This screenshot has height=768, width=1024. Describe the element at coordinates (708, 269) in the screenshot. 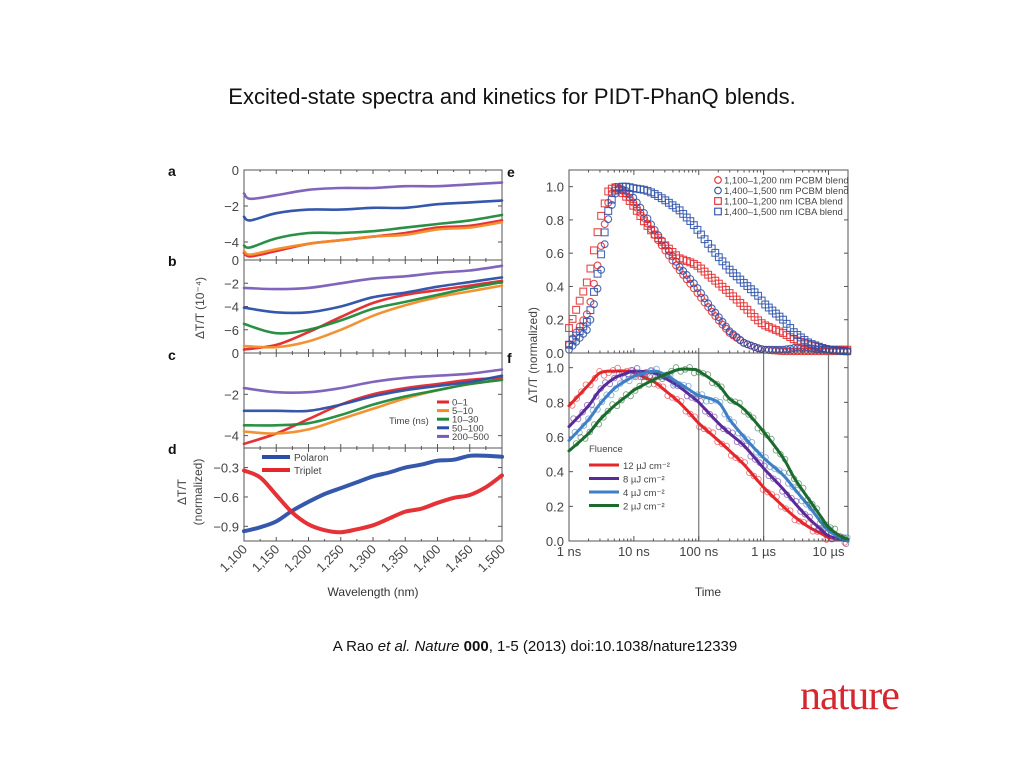

I see `series-markers-14001500nmICBAblend` at that location.